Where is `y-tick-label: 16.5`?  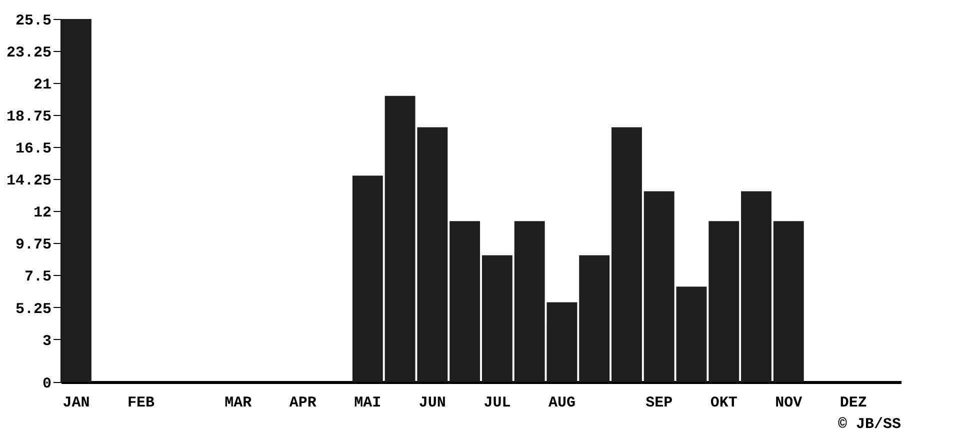 y-tick-label: 16.5 is located at coordinates (33, 149).